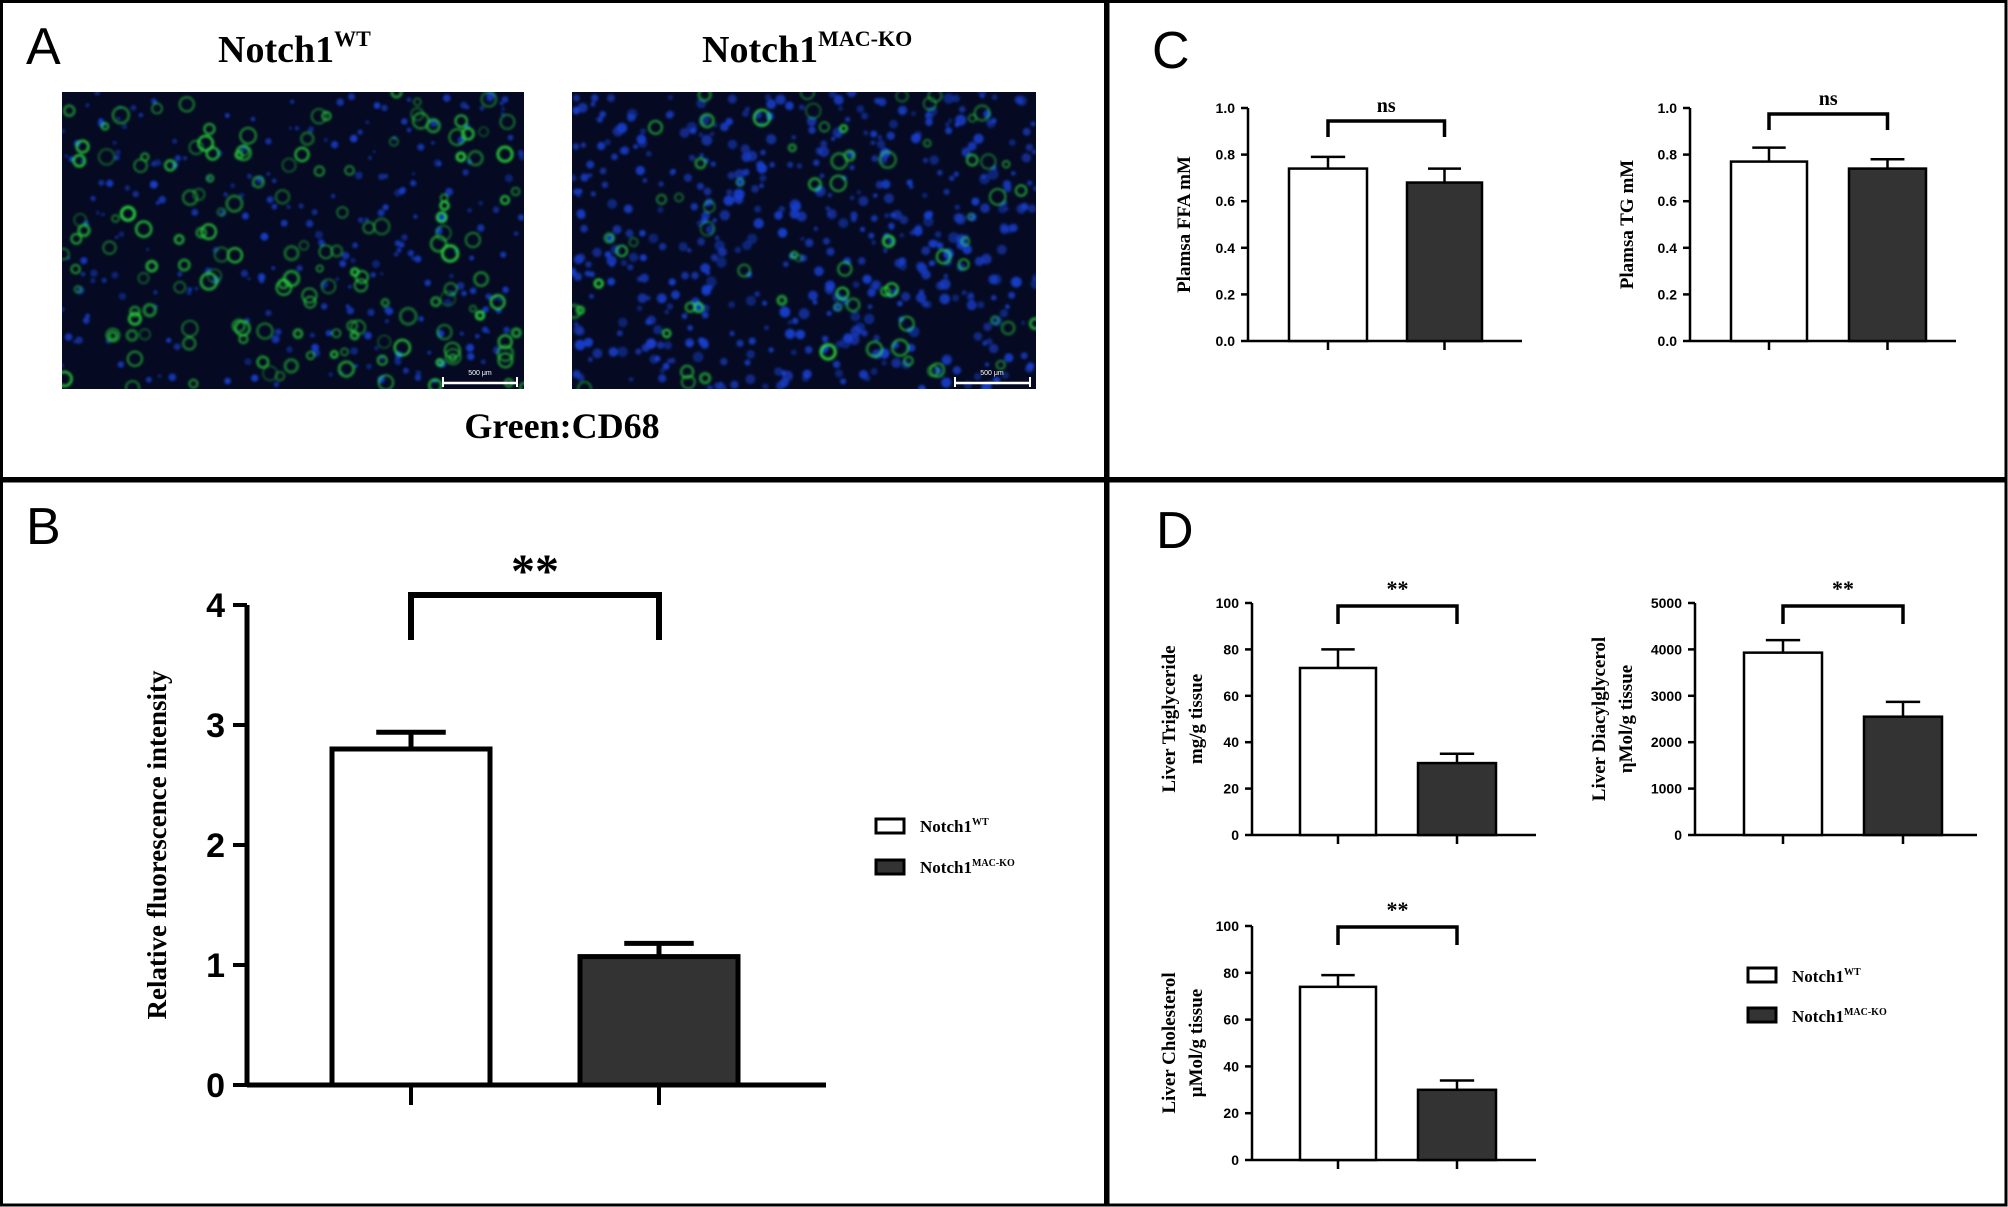 This screenshot has height=1207, width=2008. Describe the element at coordinates (561, 426) in the screenshot. I see `image-caption: Green:CD68` at that location.